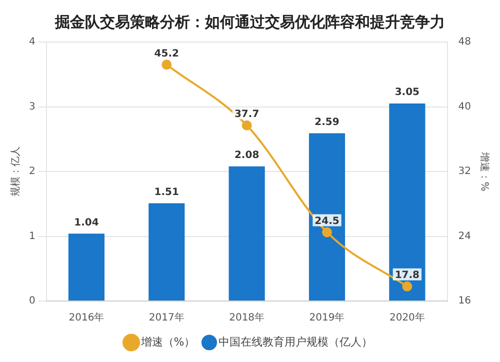 The height and width of the screenshot is (362, 500). I want to click on x-tick-label: 2016年, so click(86, 318).